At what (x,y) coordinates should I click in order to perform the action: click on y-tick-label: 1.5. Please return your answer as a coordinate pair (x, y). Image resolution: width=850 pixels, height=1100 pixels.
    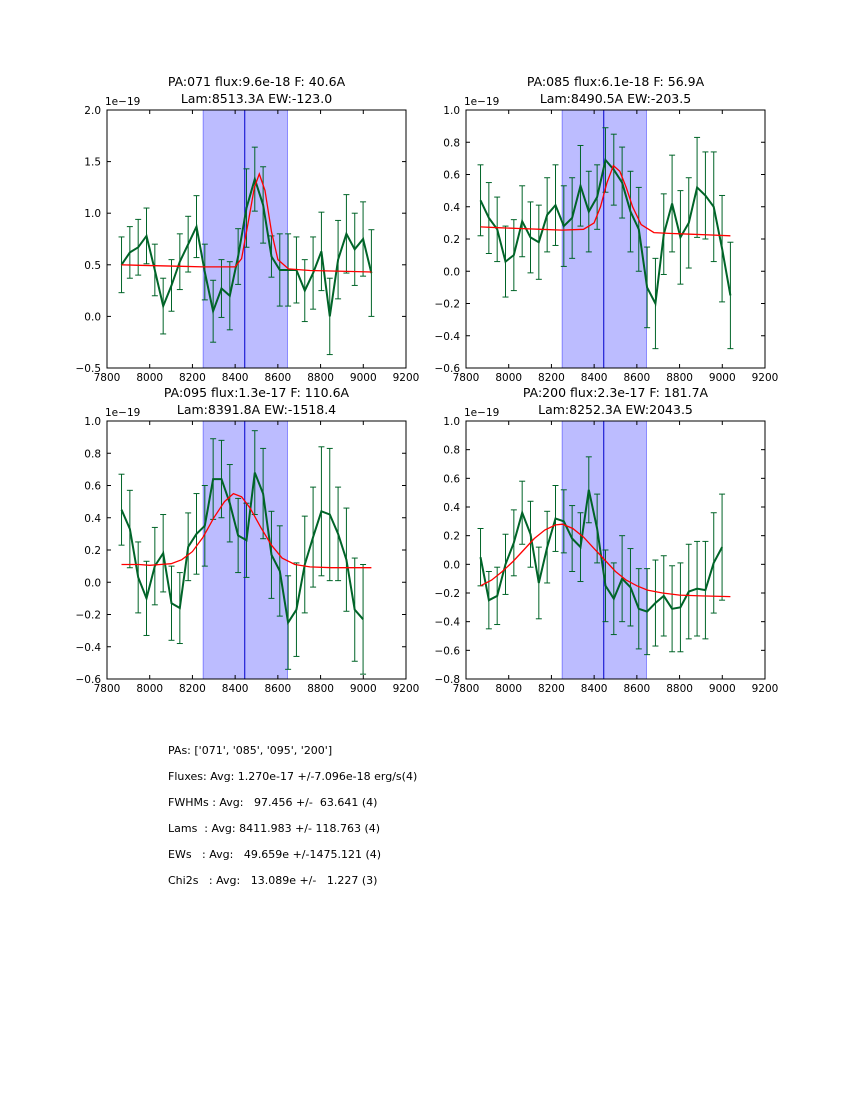
    Looking at the image, I should click on (92, 163).